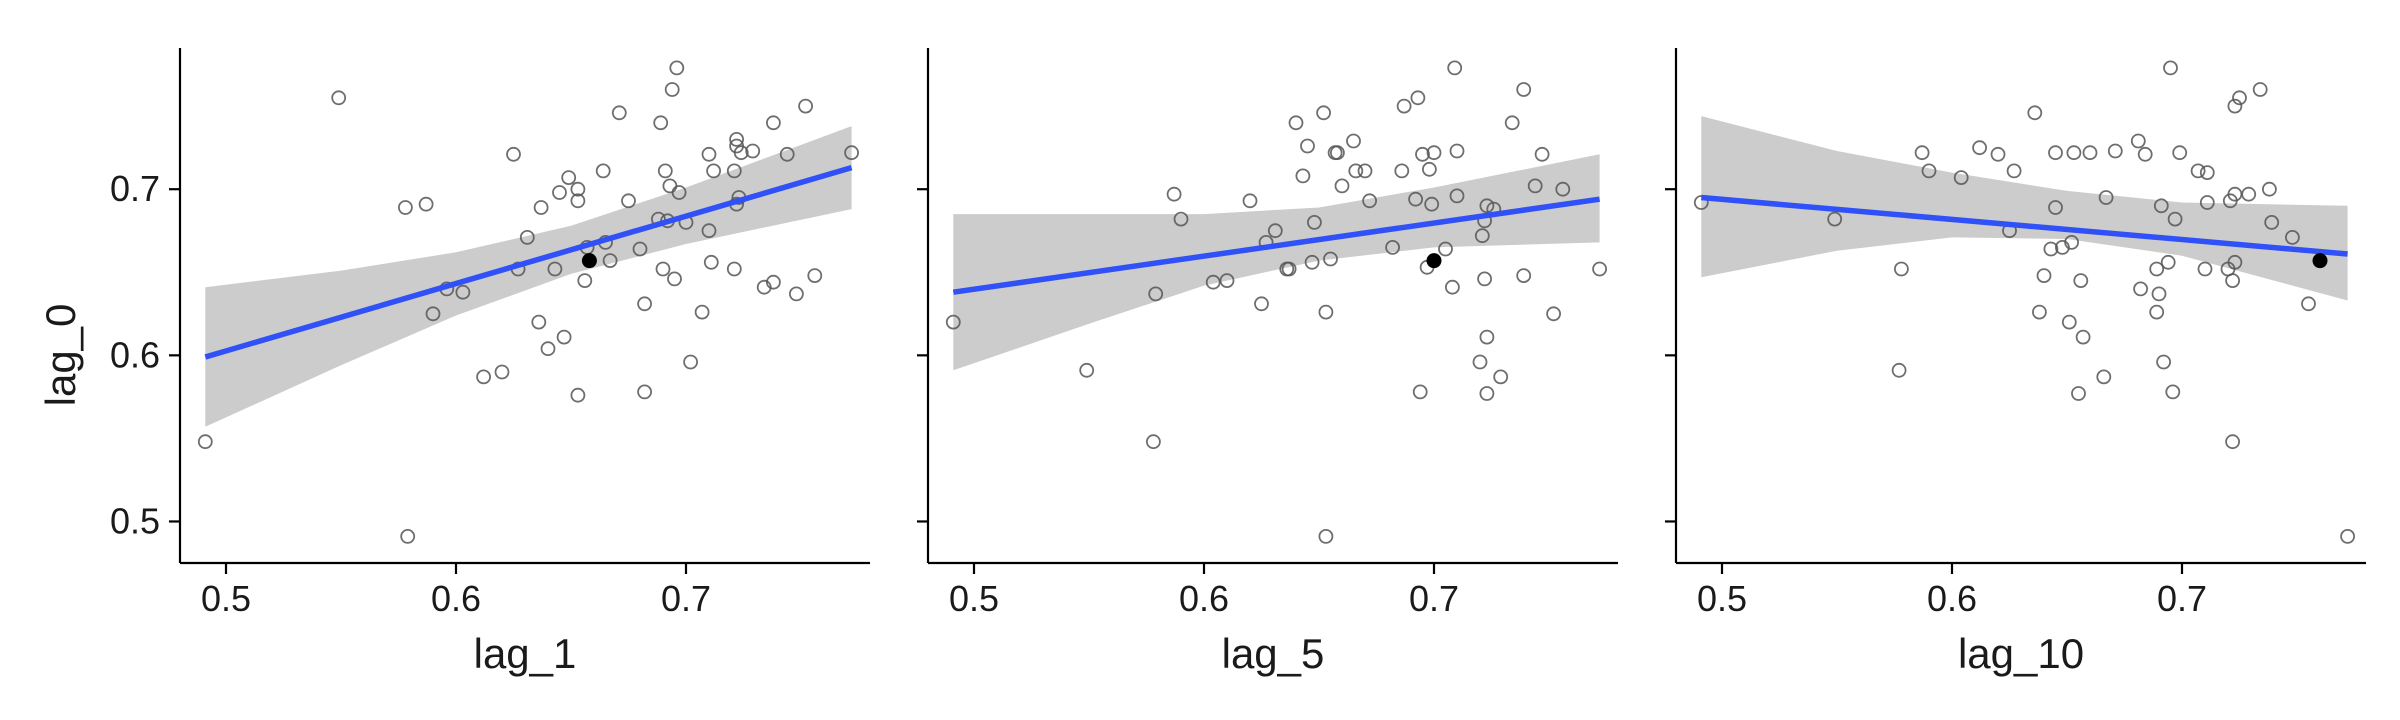 This screenshot has height=720, width=2400. I want to click on highlight-point, so click(1434, 261).